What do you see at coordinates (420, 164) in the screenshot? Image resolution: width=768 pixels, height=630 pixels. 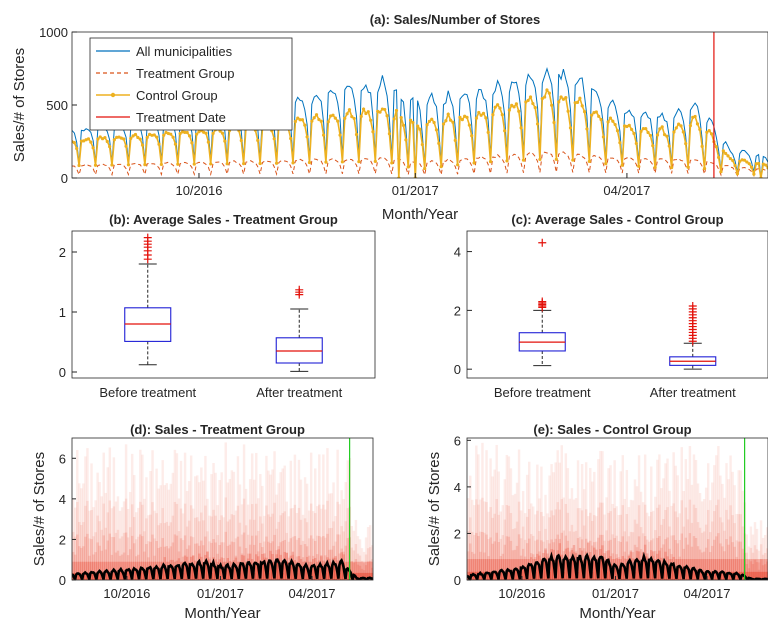 I see `series-treatment-group` at bounding box center [420, 164].